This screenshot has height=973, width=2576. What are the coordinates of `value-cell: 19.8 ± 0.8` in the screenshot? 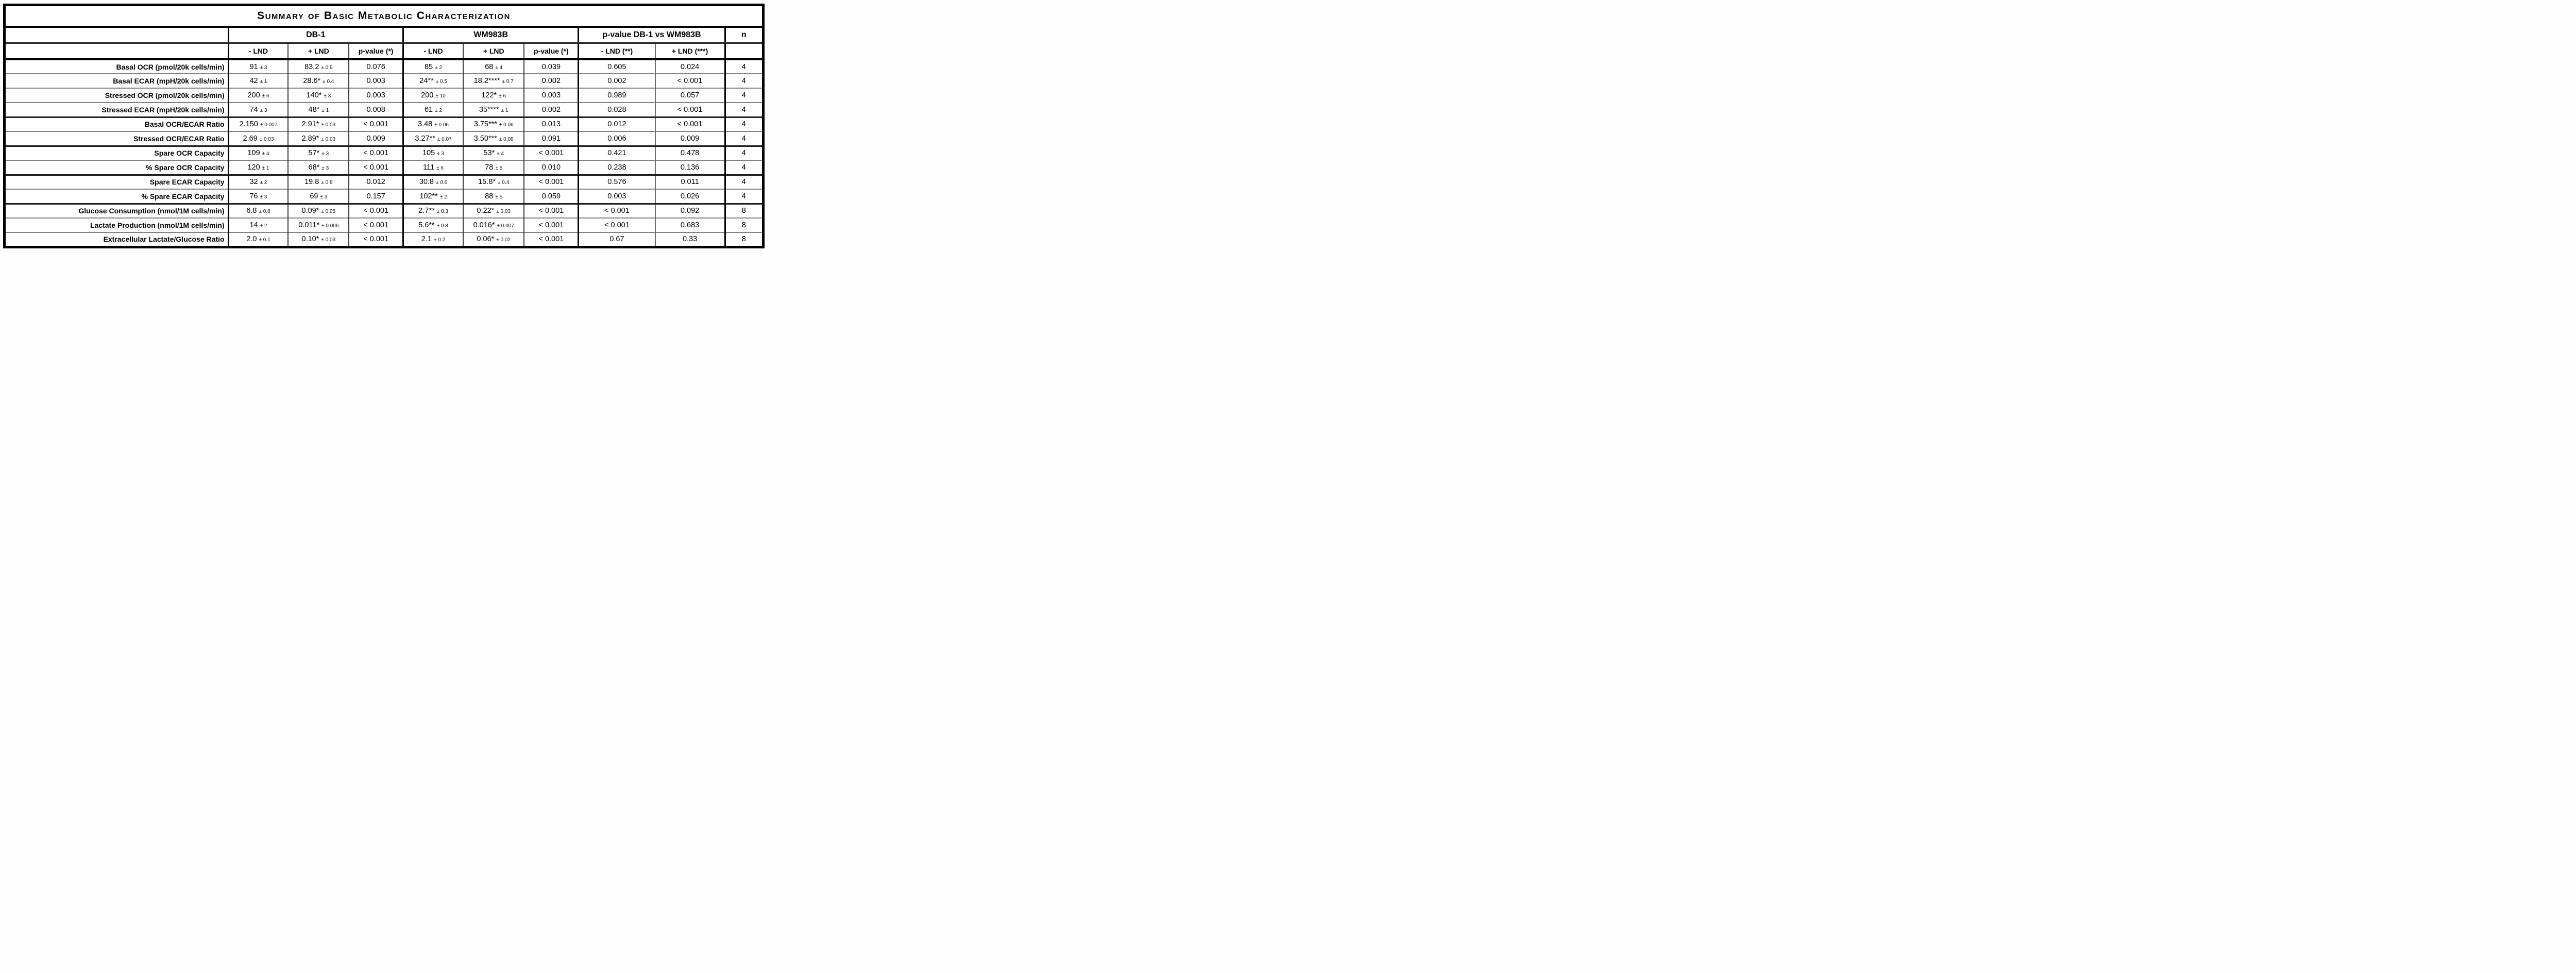 It's located at (319, 181).